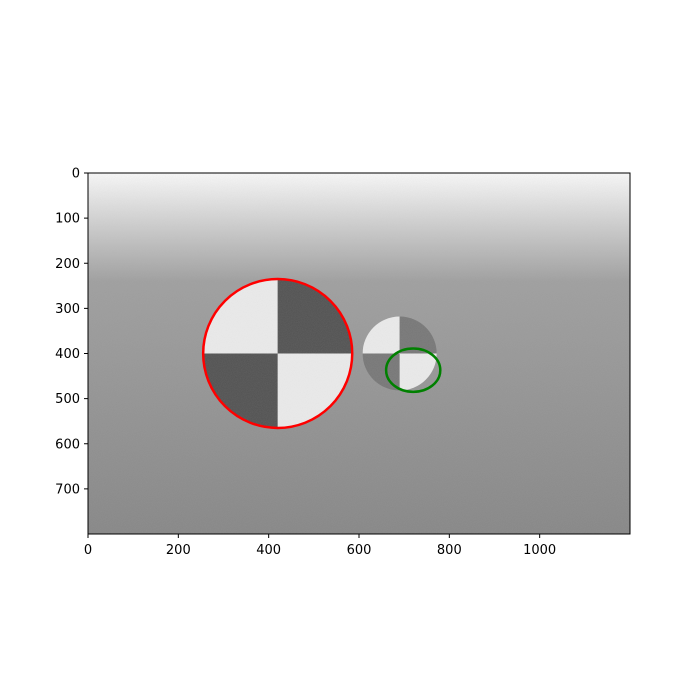 The image size is (700, 700). Describe the element at coordinates (67, 399) in the screenshot. I see `y-tick-label-500: 500` at that location.